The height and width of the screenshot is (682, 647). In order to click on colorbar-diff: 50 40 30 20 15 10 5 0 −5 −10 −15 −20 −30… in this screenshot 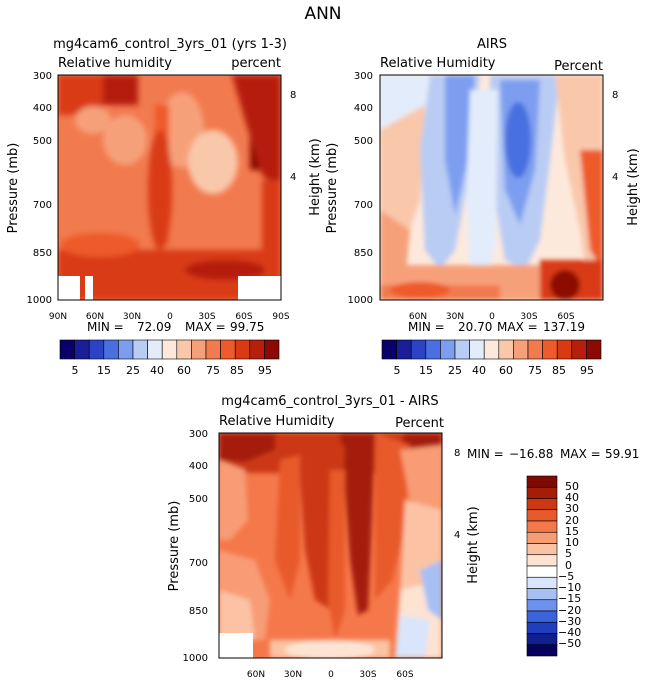, I will do `click(553, 566)`.